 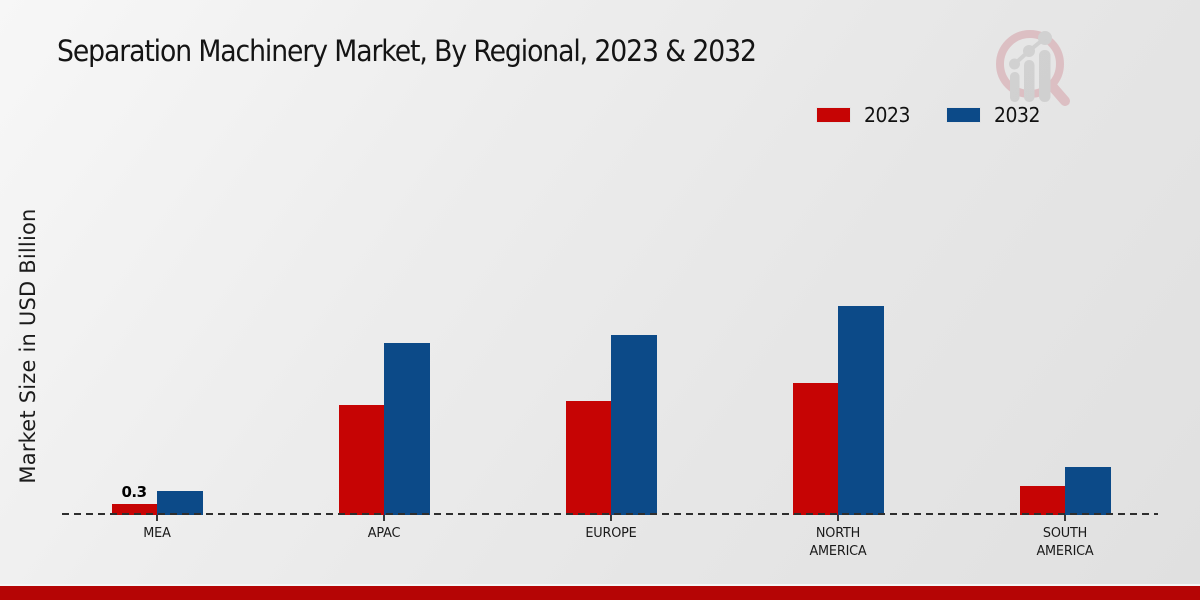 What do you see at coordinates (834, 115) in the screenshot?
I see `legend-swatch-2023` at bounding box center [834, 115].